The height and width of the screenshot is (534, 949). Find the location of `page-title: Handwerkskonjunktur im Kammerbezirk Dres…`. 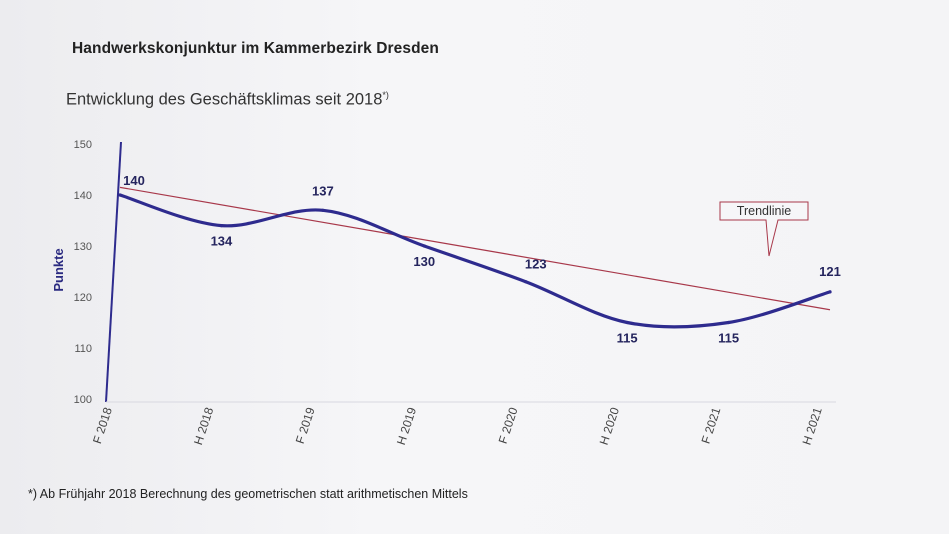

page-title: Handwerkskonjunktur im Kammerbezirk Dres… is located at coordinates (255, 48).